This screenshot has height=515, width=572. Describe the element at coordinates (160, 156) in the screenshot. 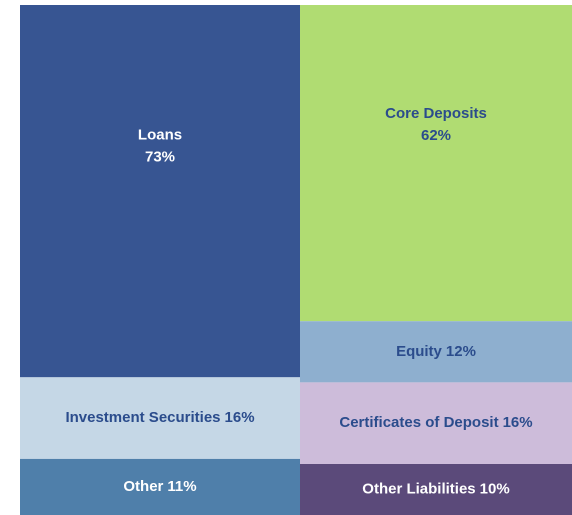

I see `segment-value-label: 73%` at that location.